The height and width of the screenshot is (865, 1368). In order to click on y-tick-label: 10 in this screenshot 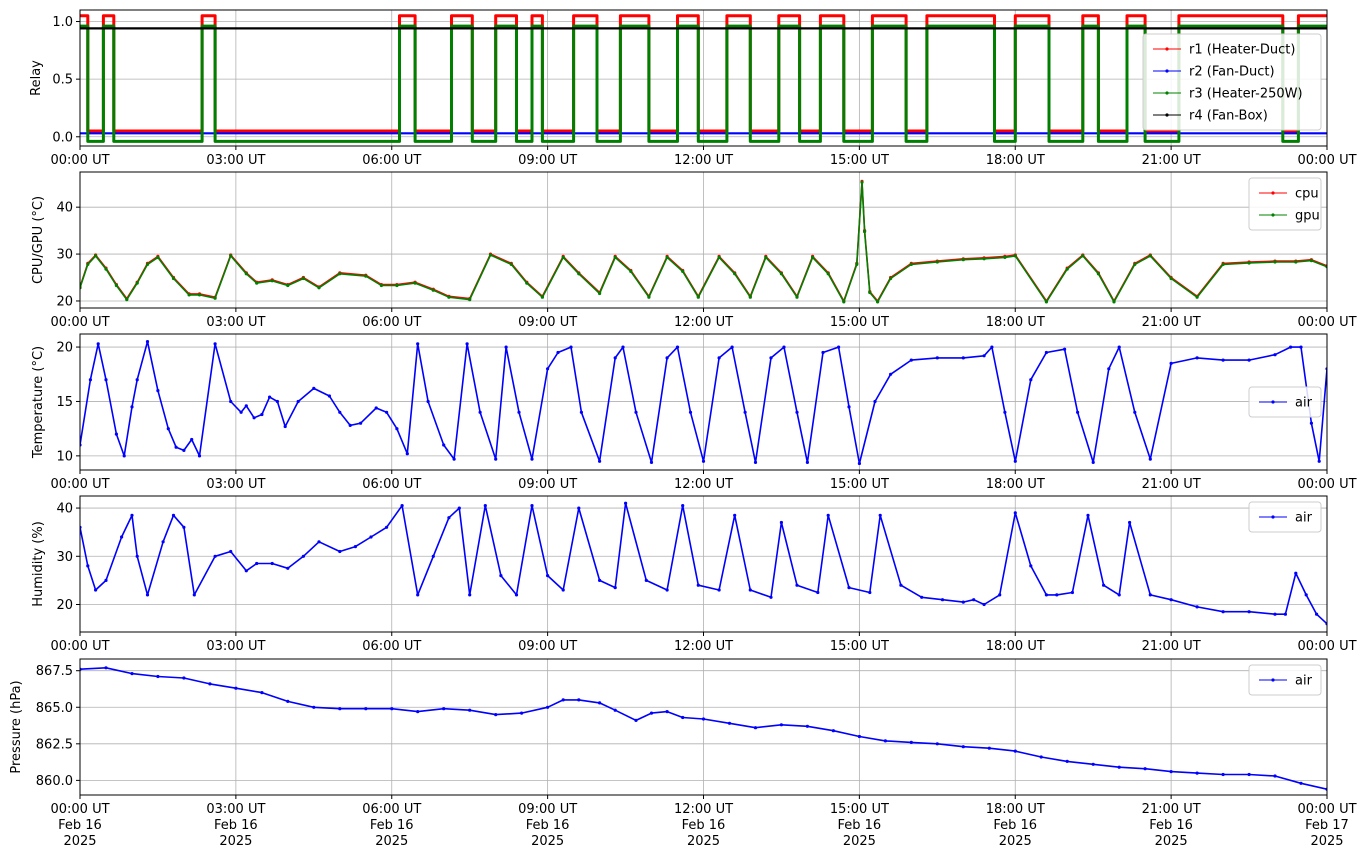, I will do `click(64, 456)`.